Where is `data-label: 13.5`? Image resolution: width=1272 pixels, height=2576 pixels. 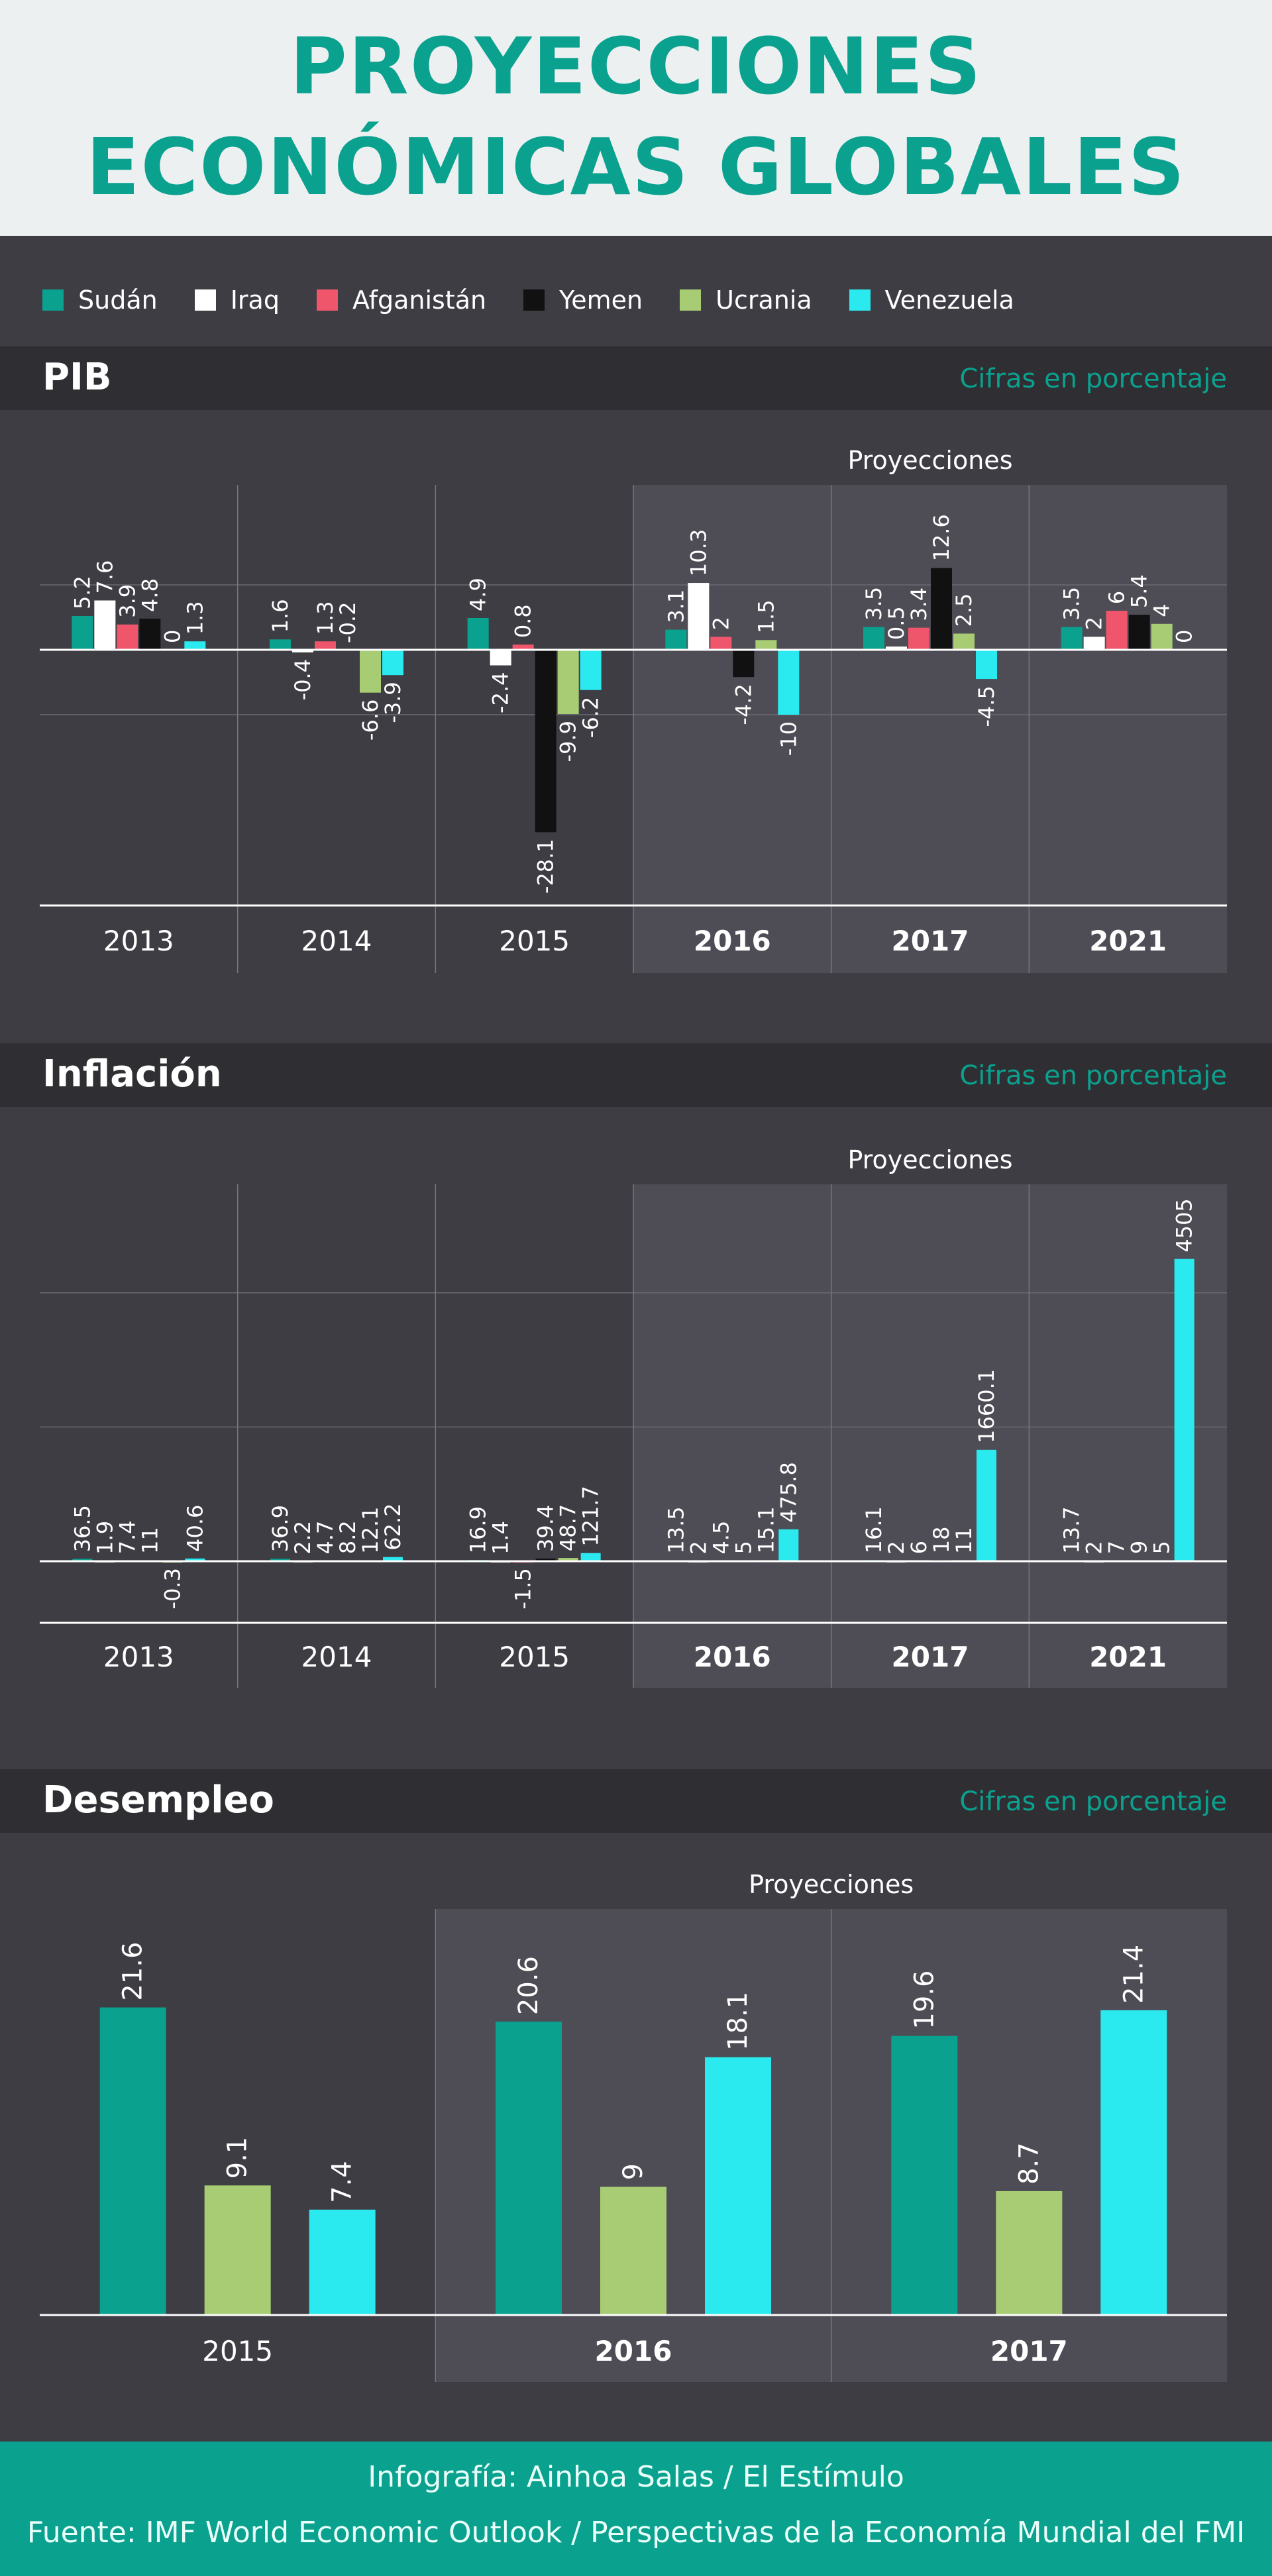 data-label: 13.5 is located at coordinates (675, 1529).